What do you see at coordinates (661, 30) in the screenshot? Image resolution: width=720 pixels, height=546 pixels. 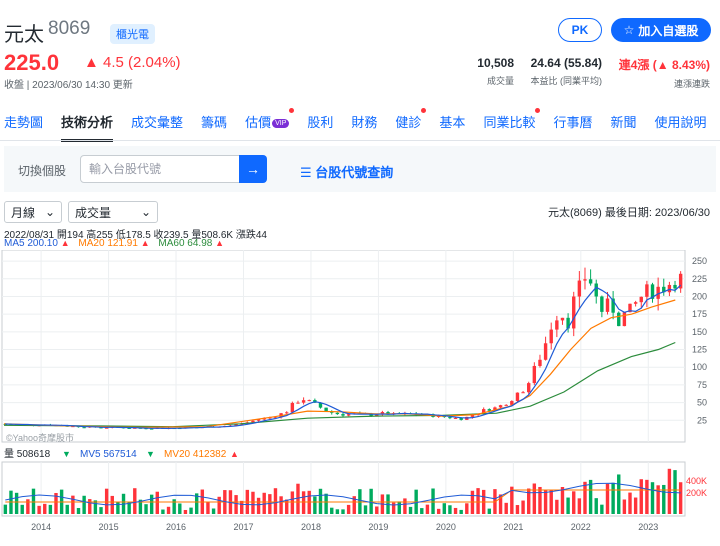 I see `add-watchlist-button: ☆ 加入自選股` at bounding box center [661, 30].